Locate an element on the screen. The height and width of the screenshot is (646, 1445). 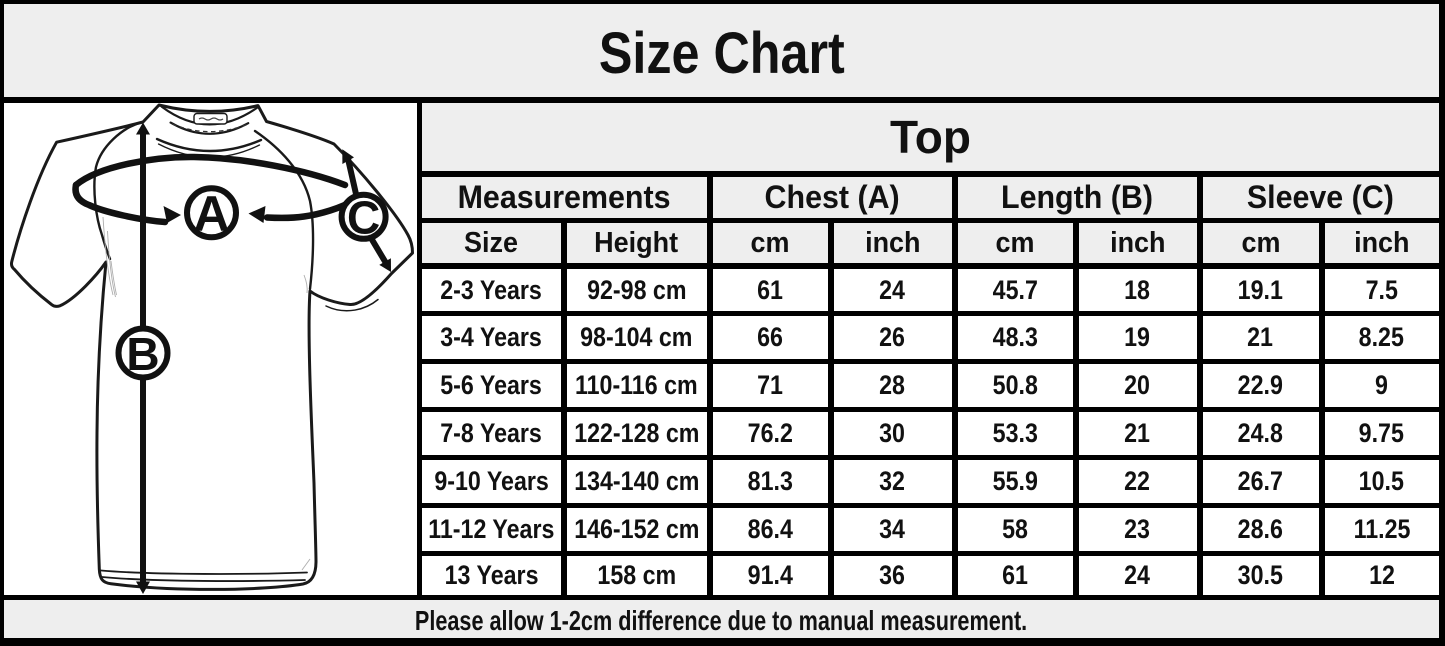
svg-text: A is located at coordinates (211, 214).